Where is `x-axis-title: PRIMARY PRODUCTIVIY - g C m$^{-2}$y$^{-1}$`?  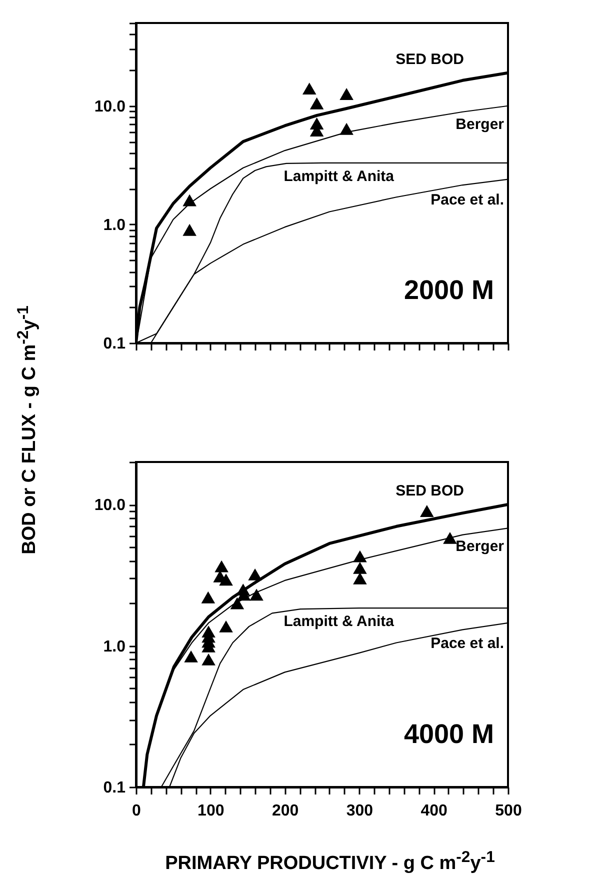 x-axis-title: PRIMARY PRODUCTIVIY - g C m$^{-2}$y$^{-1}$ is located at coordinates (330, 862).